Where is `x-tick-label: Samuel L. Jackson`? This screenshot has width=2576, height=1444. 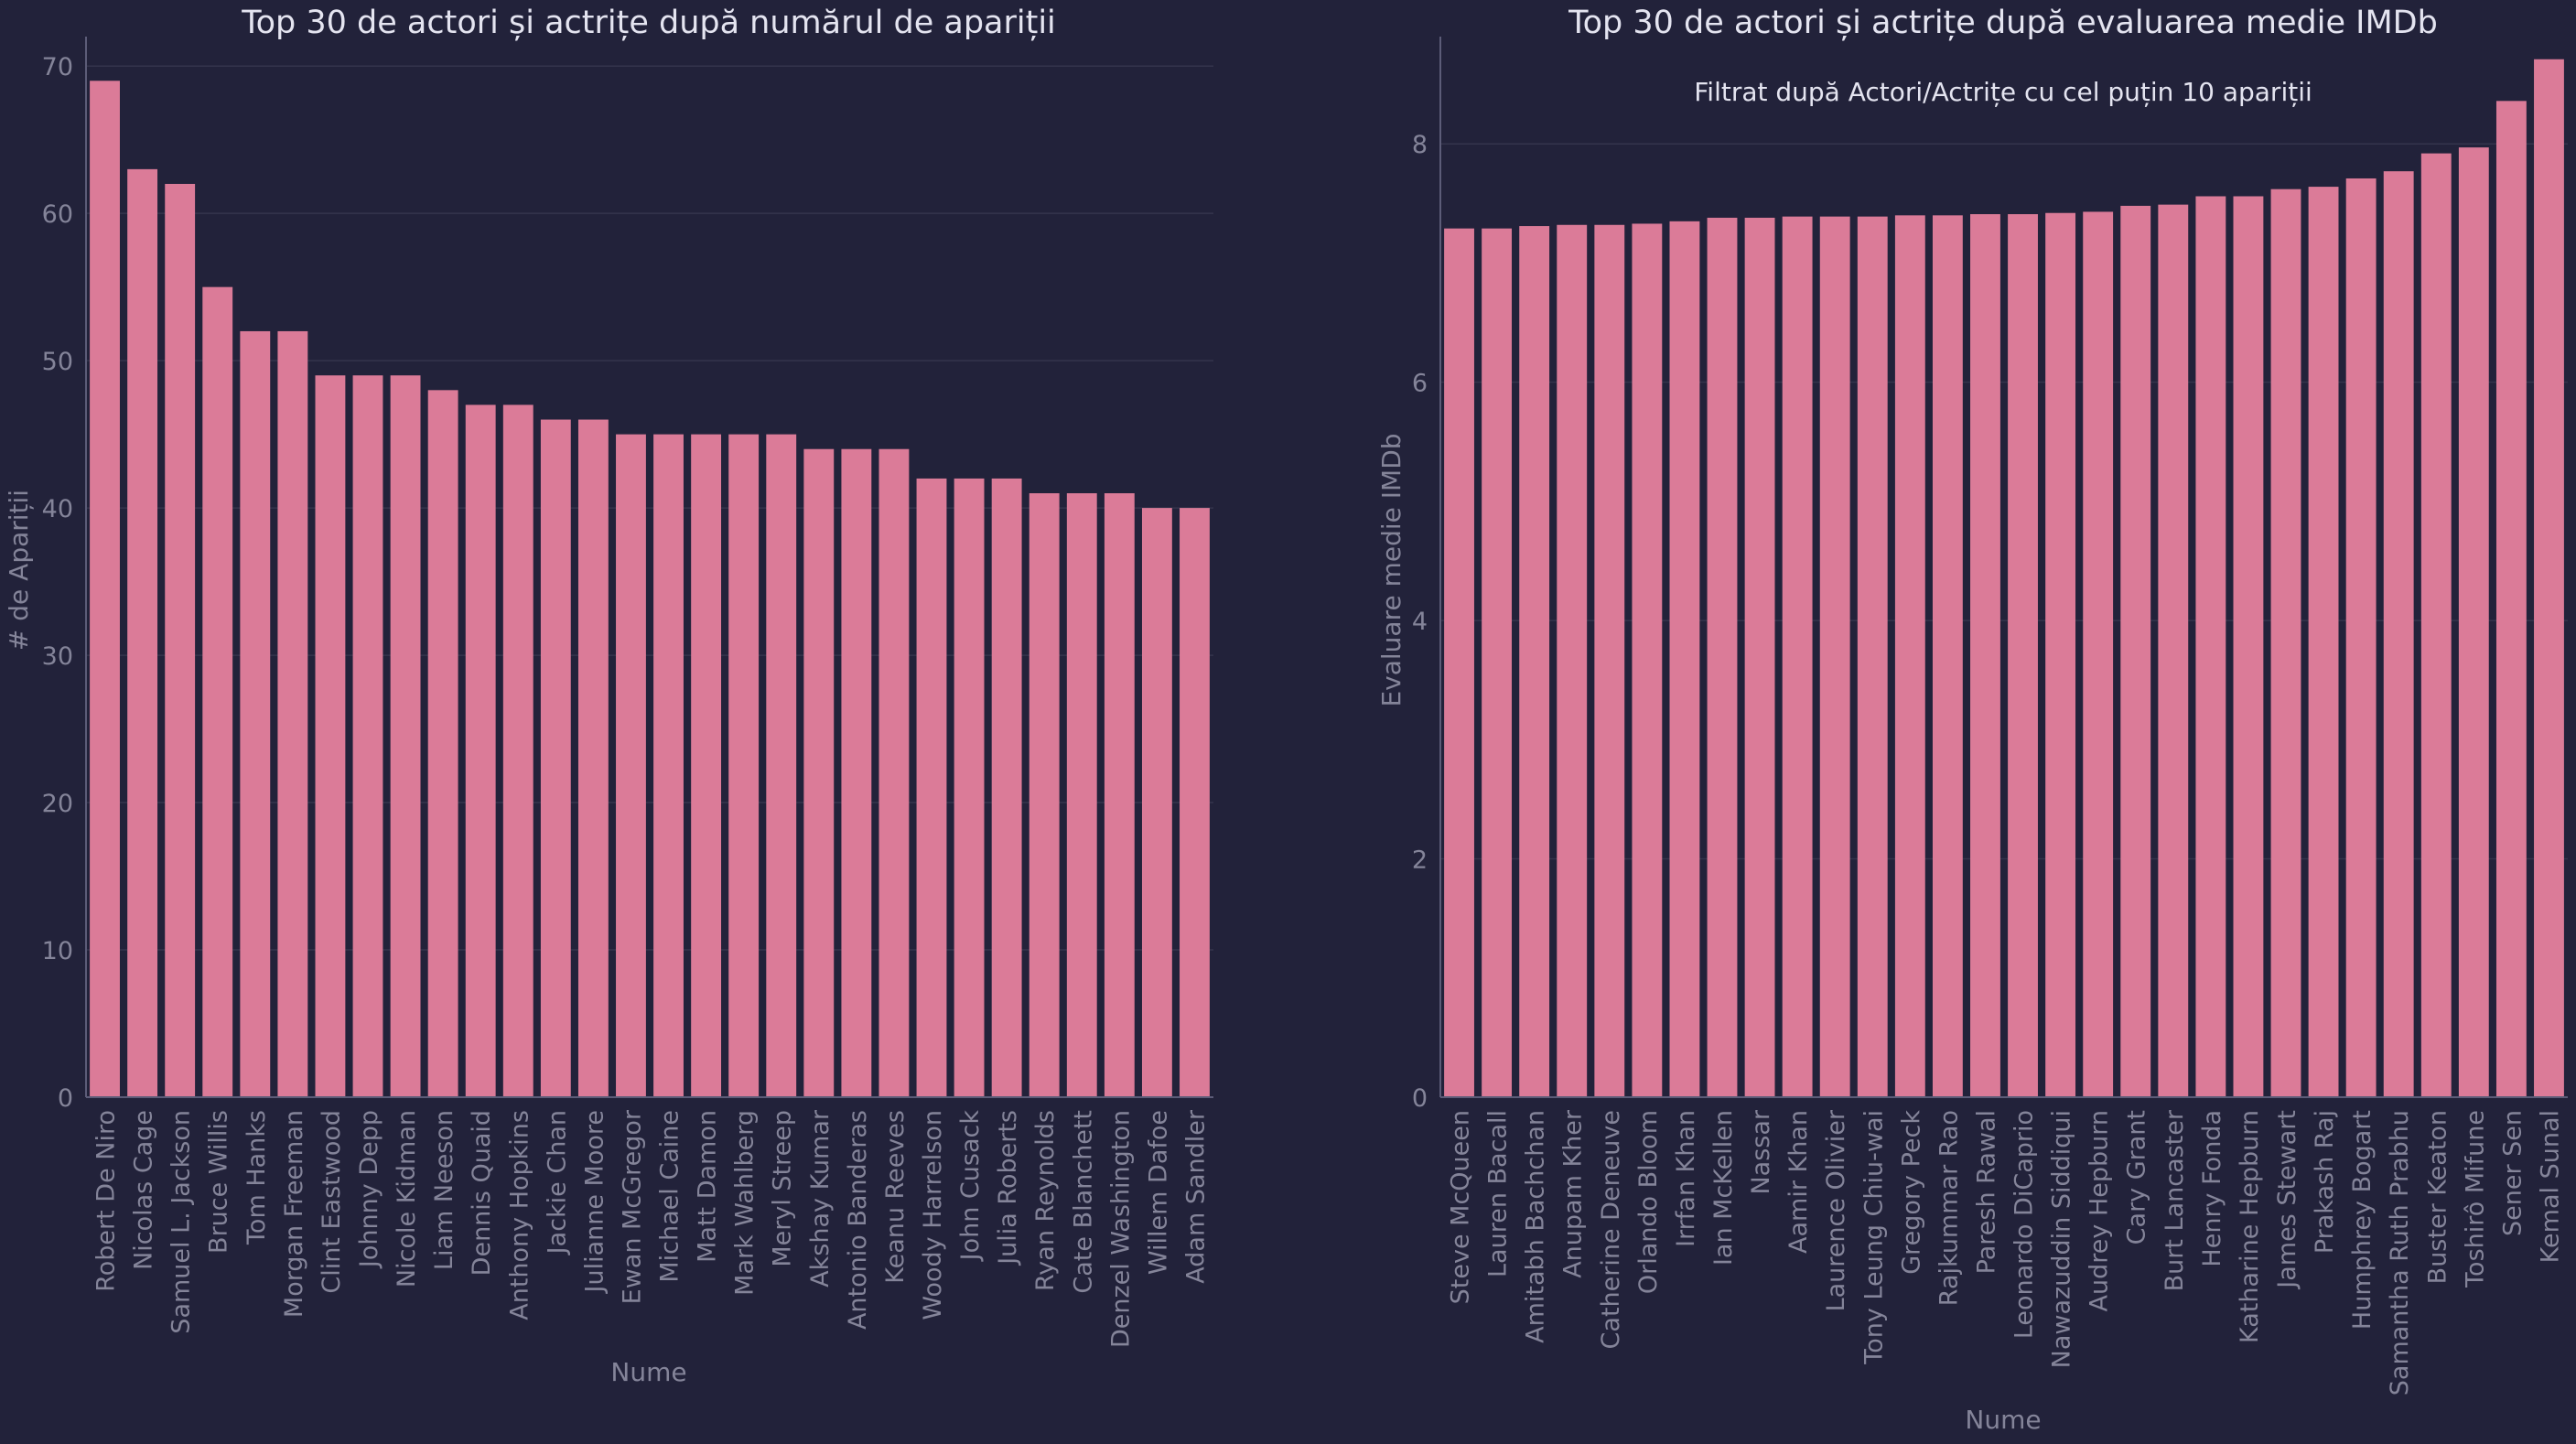 x-tick-label: Samuel L. Jackson is located at coordinates (181, 1222).